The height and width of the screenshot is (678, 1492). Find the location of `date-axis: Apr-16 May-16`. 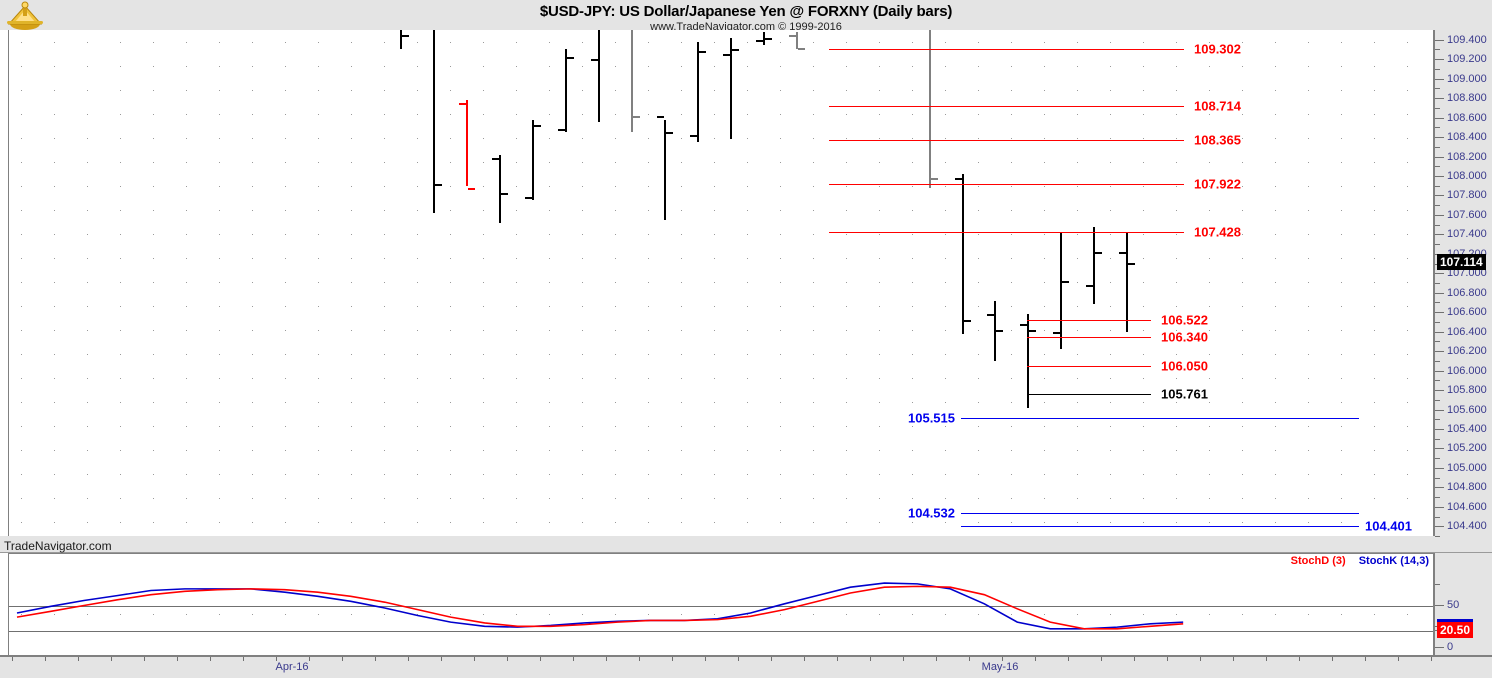

date-axis: Apr-16 May-16 is located at coordinates (746, 666).